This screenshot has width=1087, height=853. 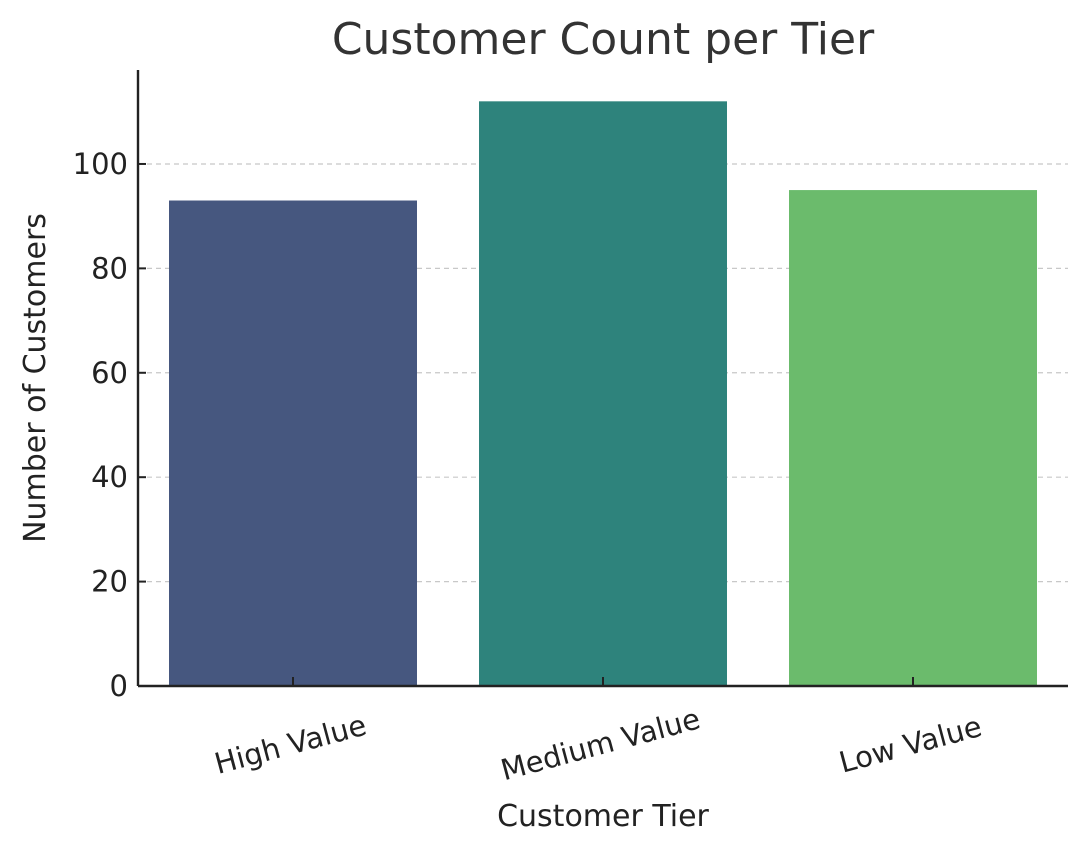 What do you see at coordinates (100, 164) in the screenshot?
I see `y-tick-label: 100` at bounding box center [100, 164].